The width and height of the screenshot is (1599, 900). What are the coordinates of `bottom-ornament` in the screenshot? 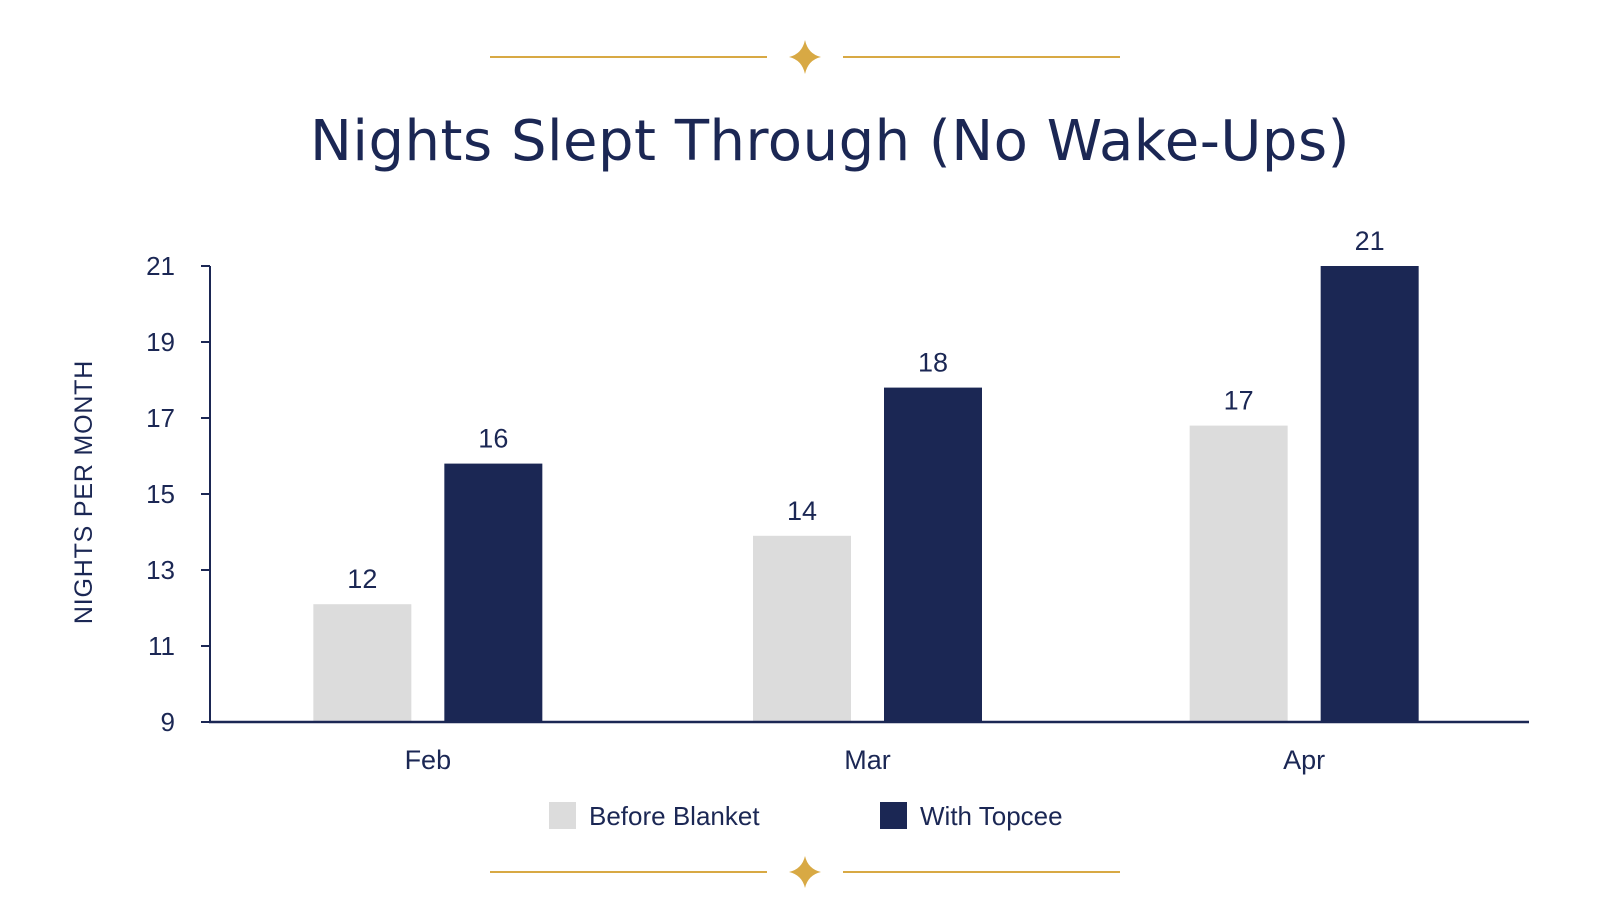 It's located at (805, 872).